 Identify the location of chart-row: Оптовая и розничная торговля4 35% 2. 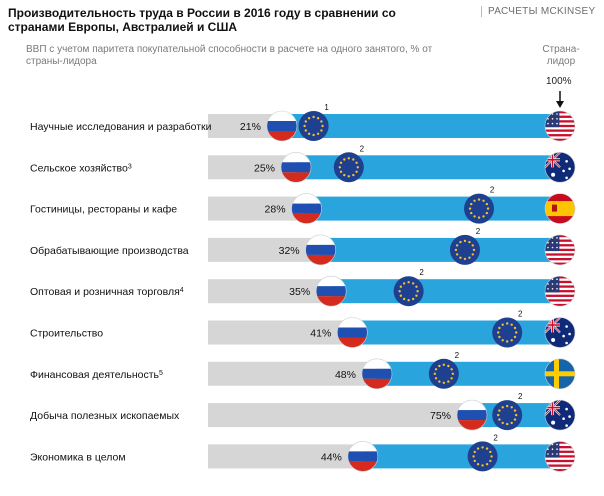
(303, 287).